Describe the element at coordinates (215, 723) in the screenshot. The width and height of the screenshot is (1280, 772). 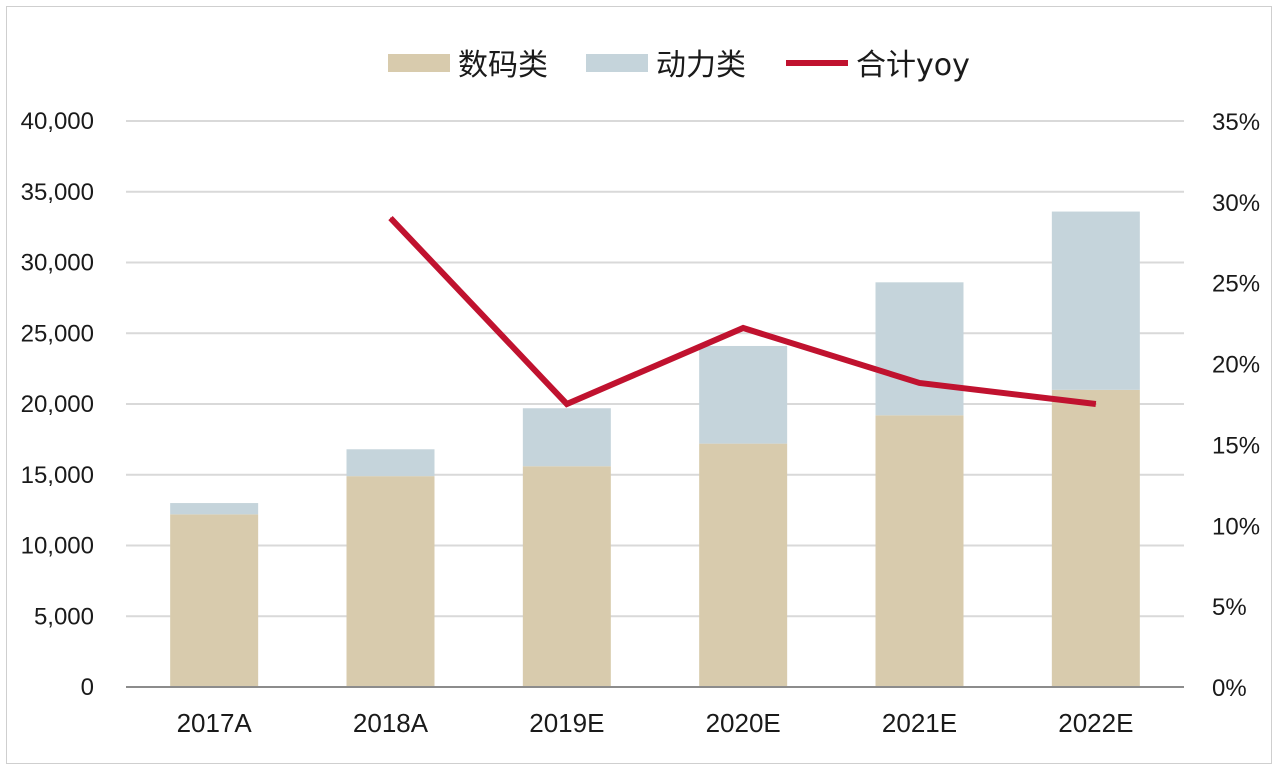
I see `category-label: 2017A` at that location.